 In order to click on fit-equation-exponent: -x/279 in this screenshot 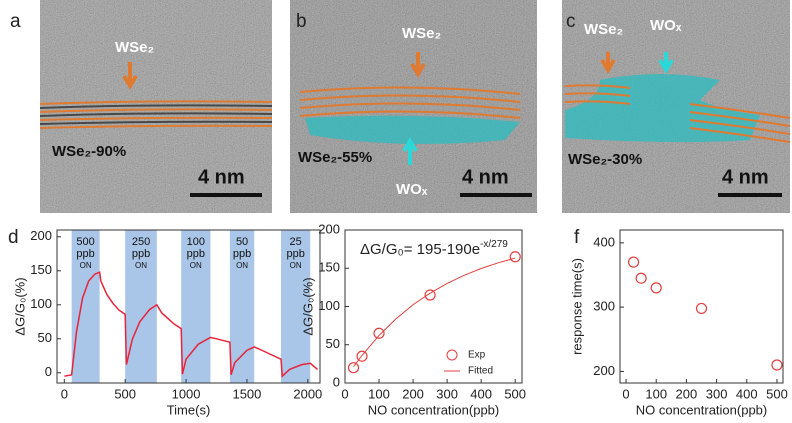, I will do `click(494, 244)`.